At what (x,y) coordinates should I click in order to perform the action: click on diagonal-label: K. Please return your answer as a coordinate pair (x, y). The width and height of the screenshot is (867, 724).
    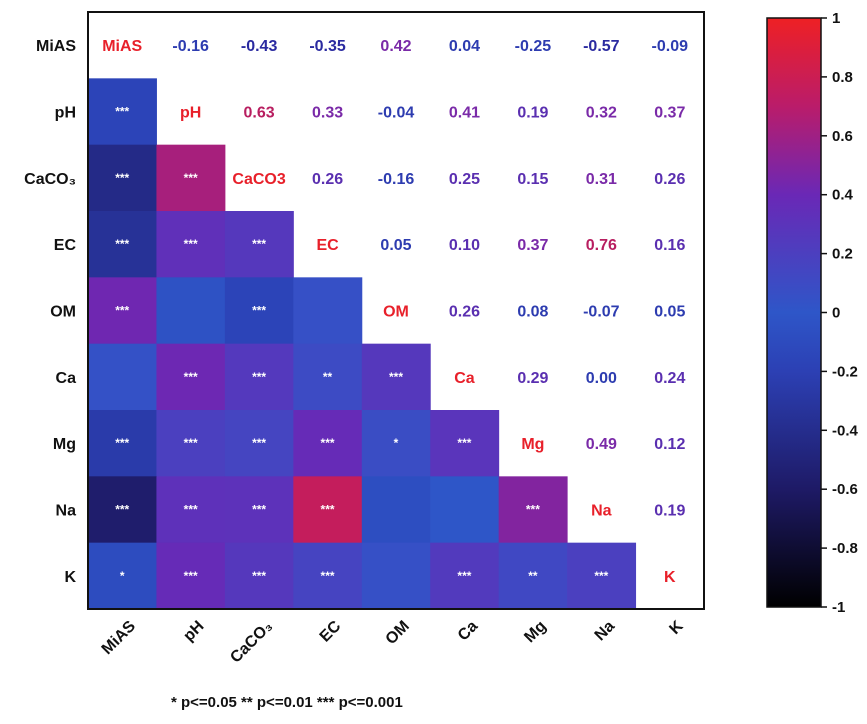
    Looking at the image, I should click on (670, 577).